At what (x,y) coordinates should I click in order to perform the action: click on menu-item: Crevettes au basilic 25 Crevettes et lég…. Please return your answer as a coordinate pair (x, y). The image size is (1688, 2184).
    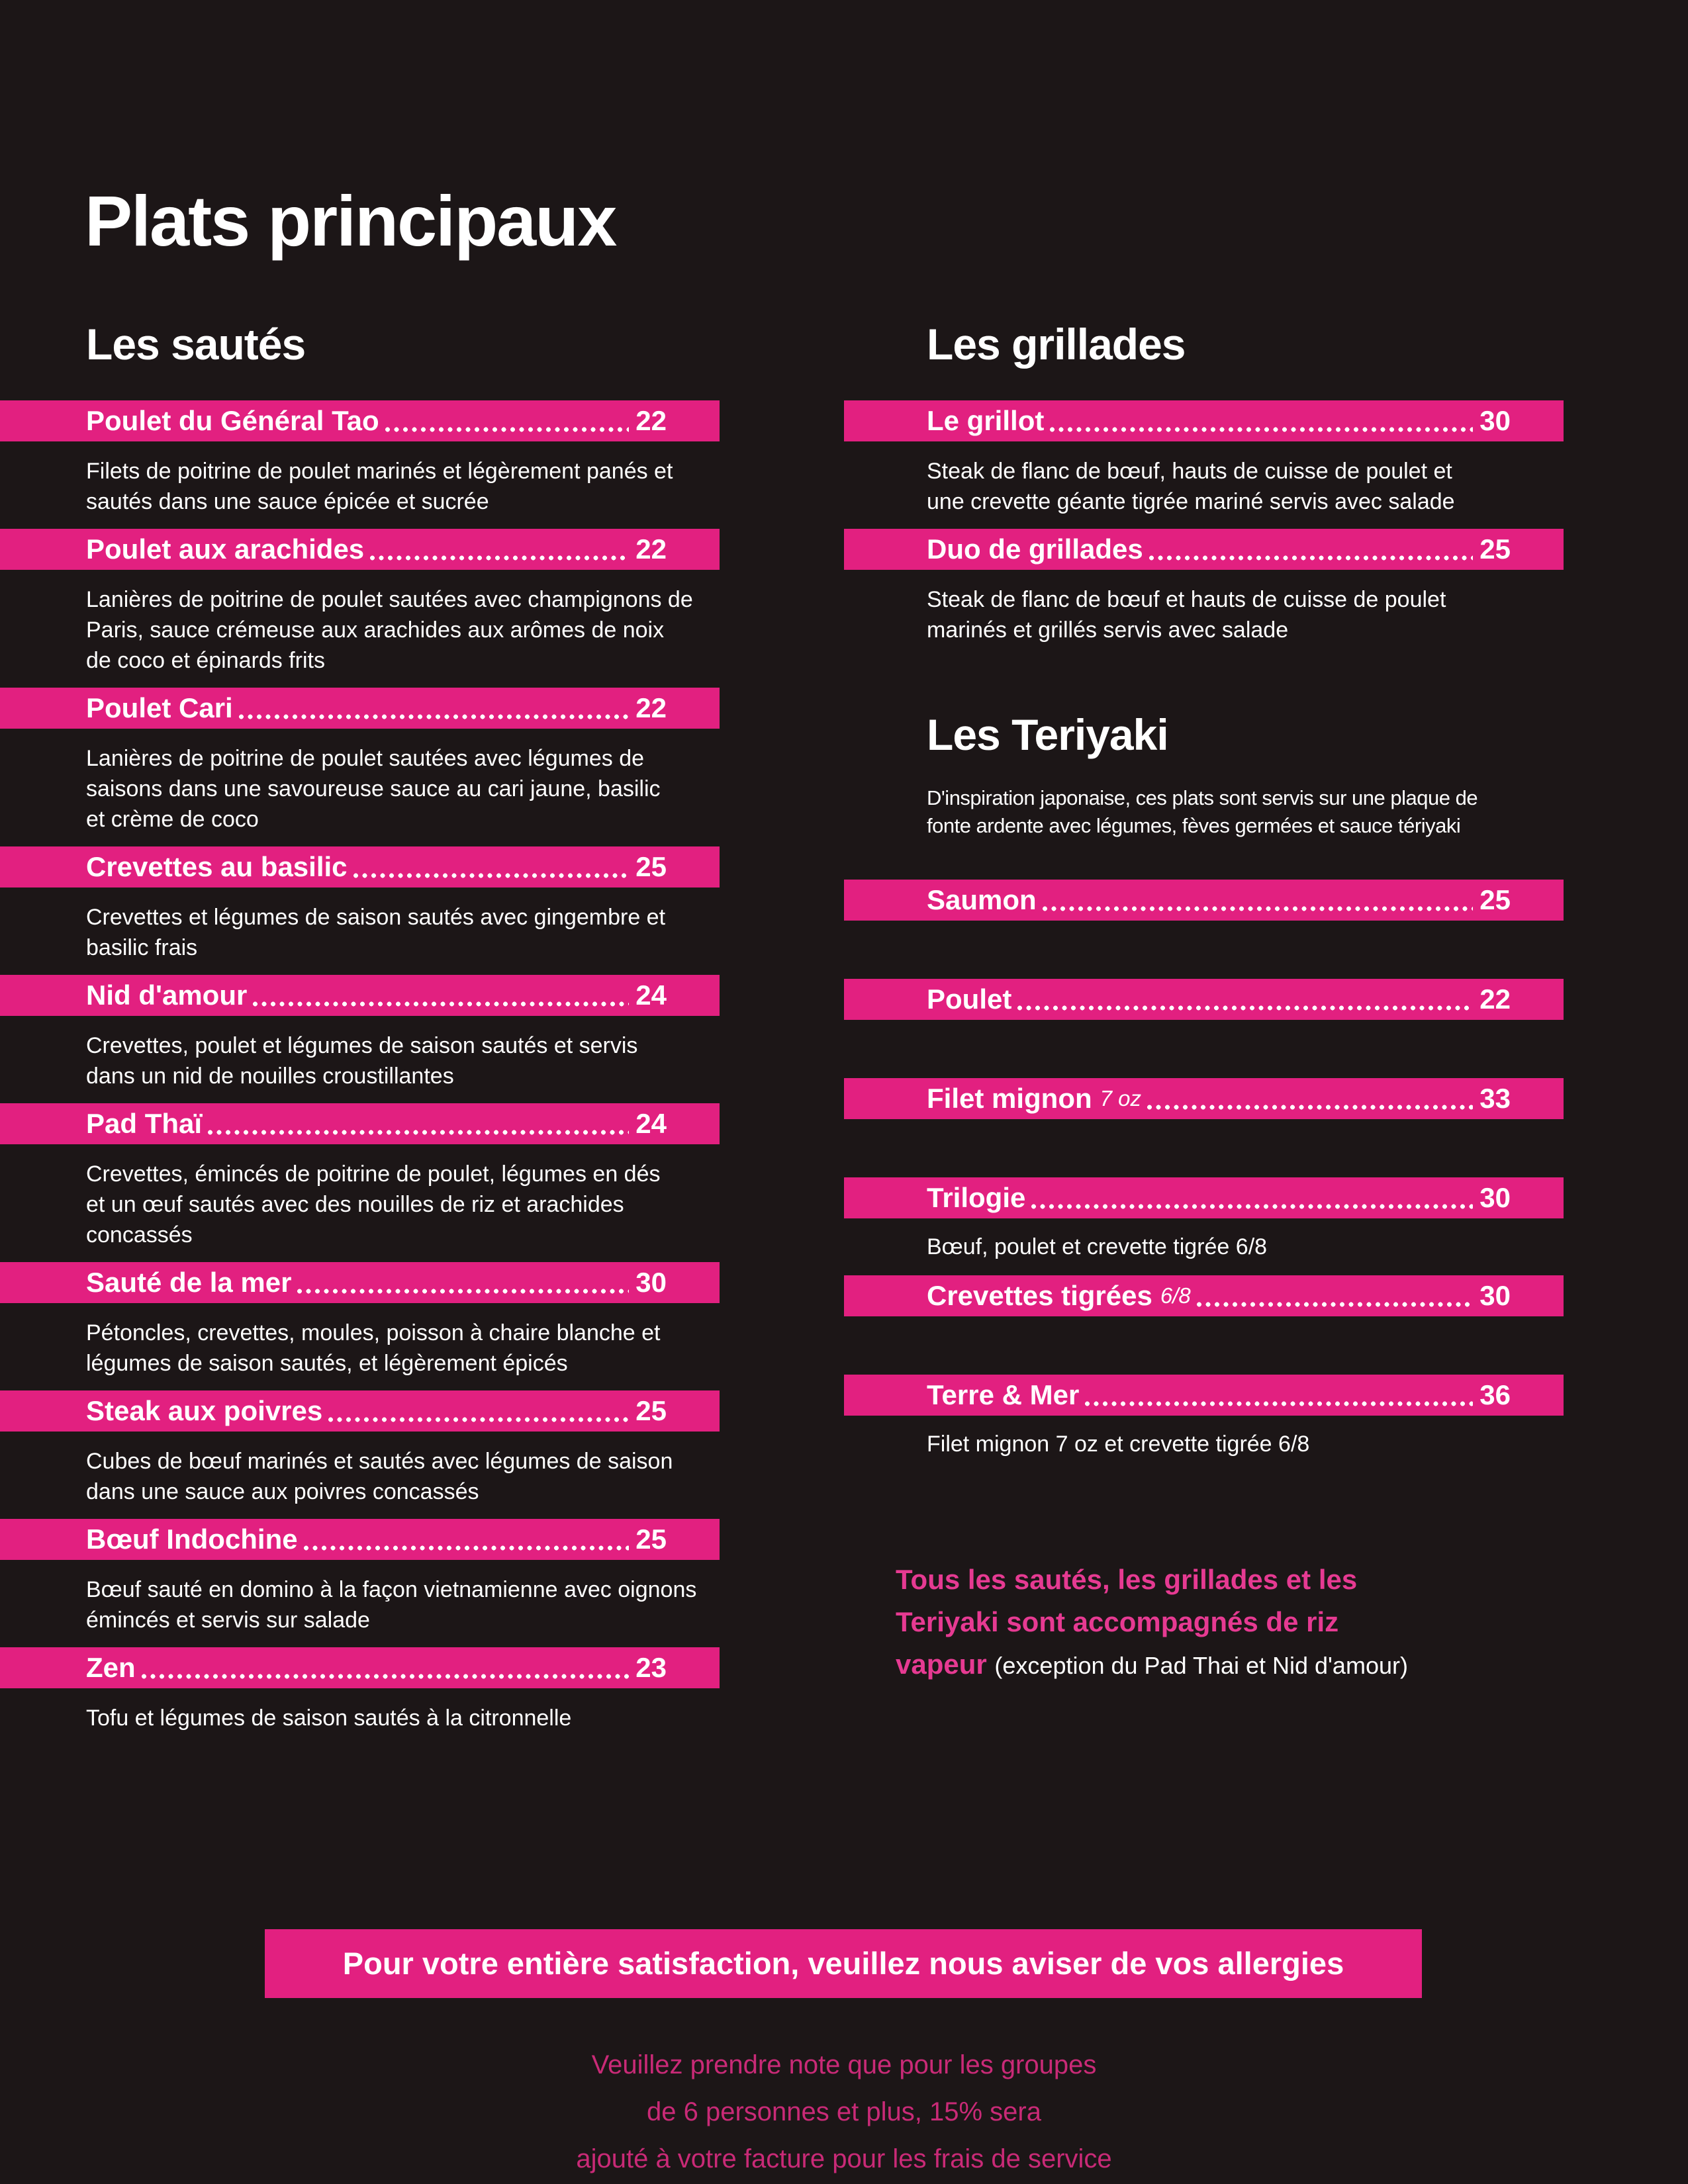
    Looking at the image, I should click on (360, 904).